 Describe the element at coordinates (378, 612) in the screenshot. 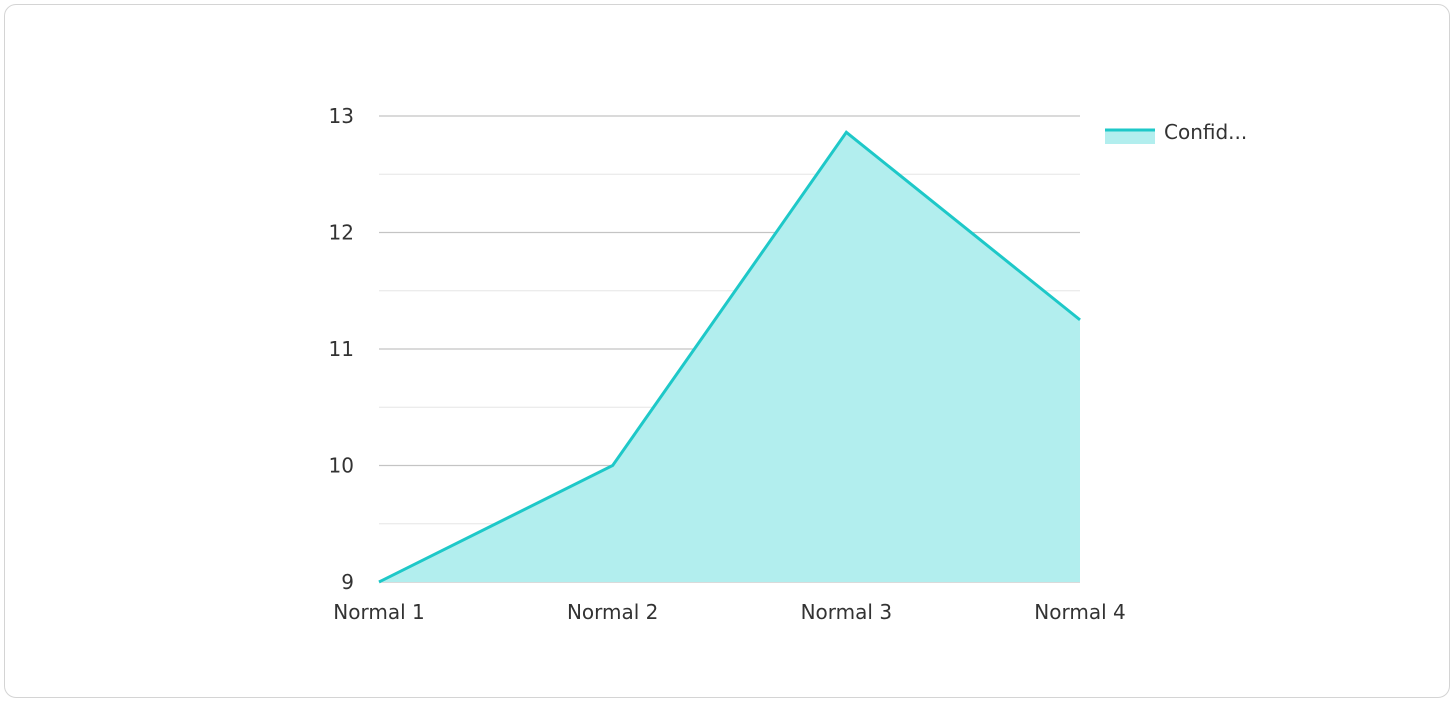

I see `x-tick-label: Normal 1` at that location.